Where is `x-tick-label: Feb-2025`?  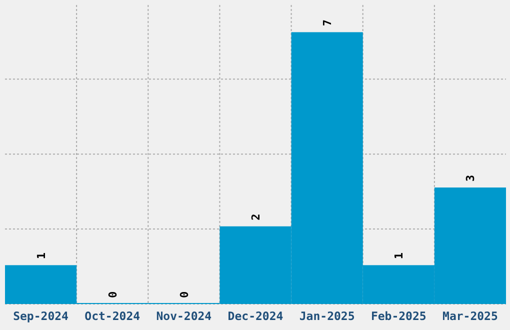
x-tick-label: Feb-2025 is located at coordinates (398, 316).